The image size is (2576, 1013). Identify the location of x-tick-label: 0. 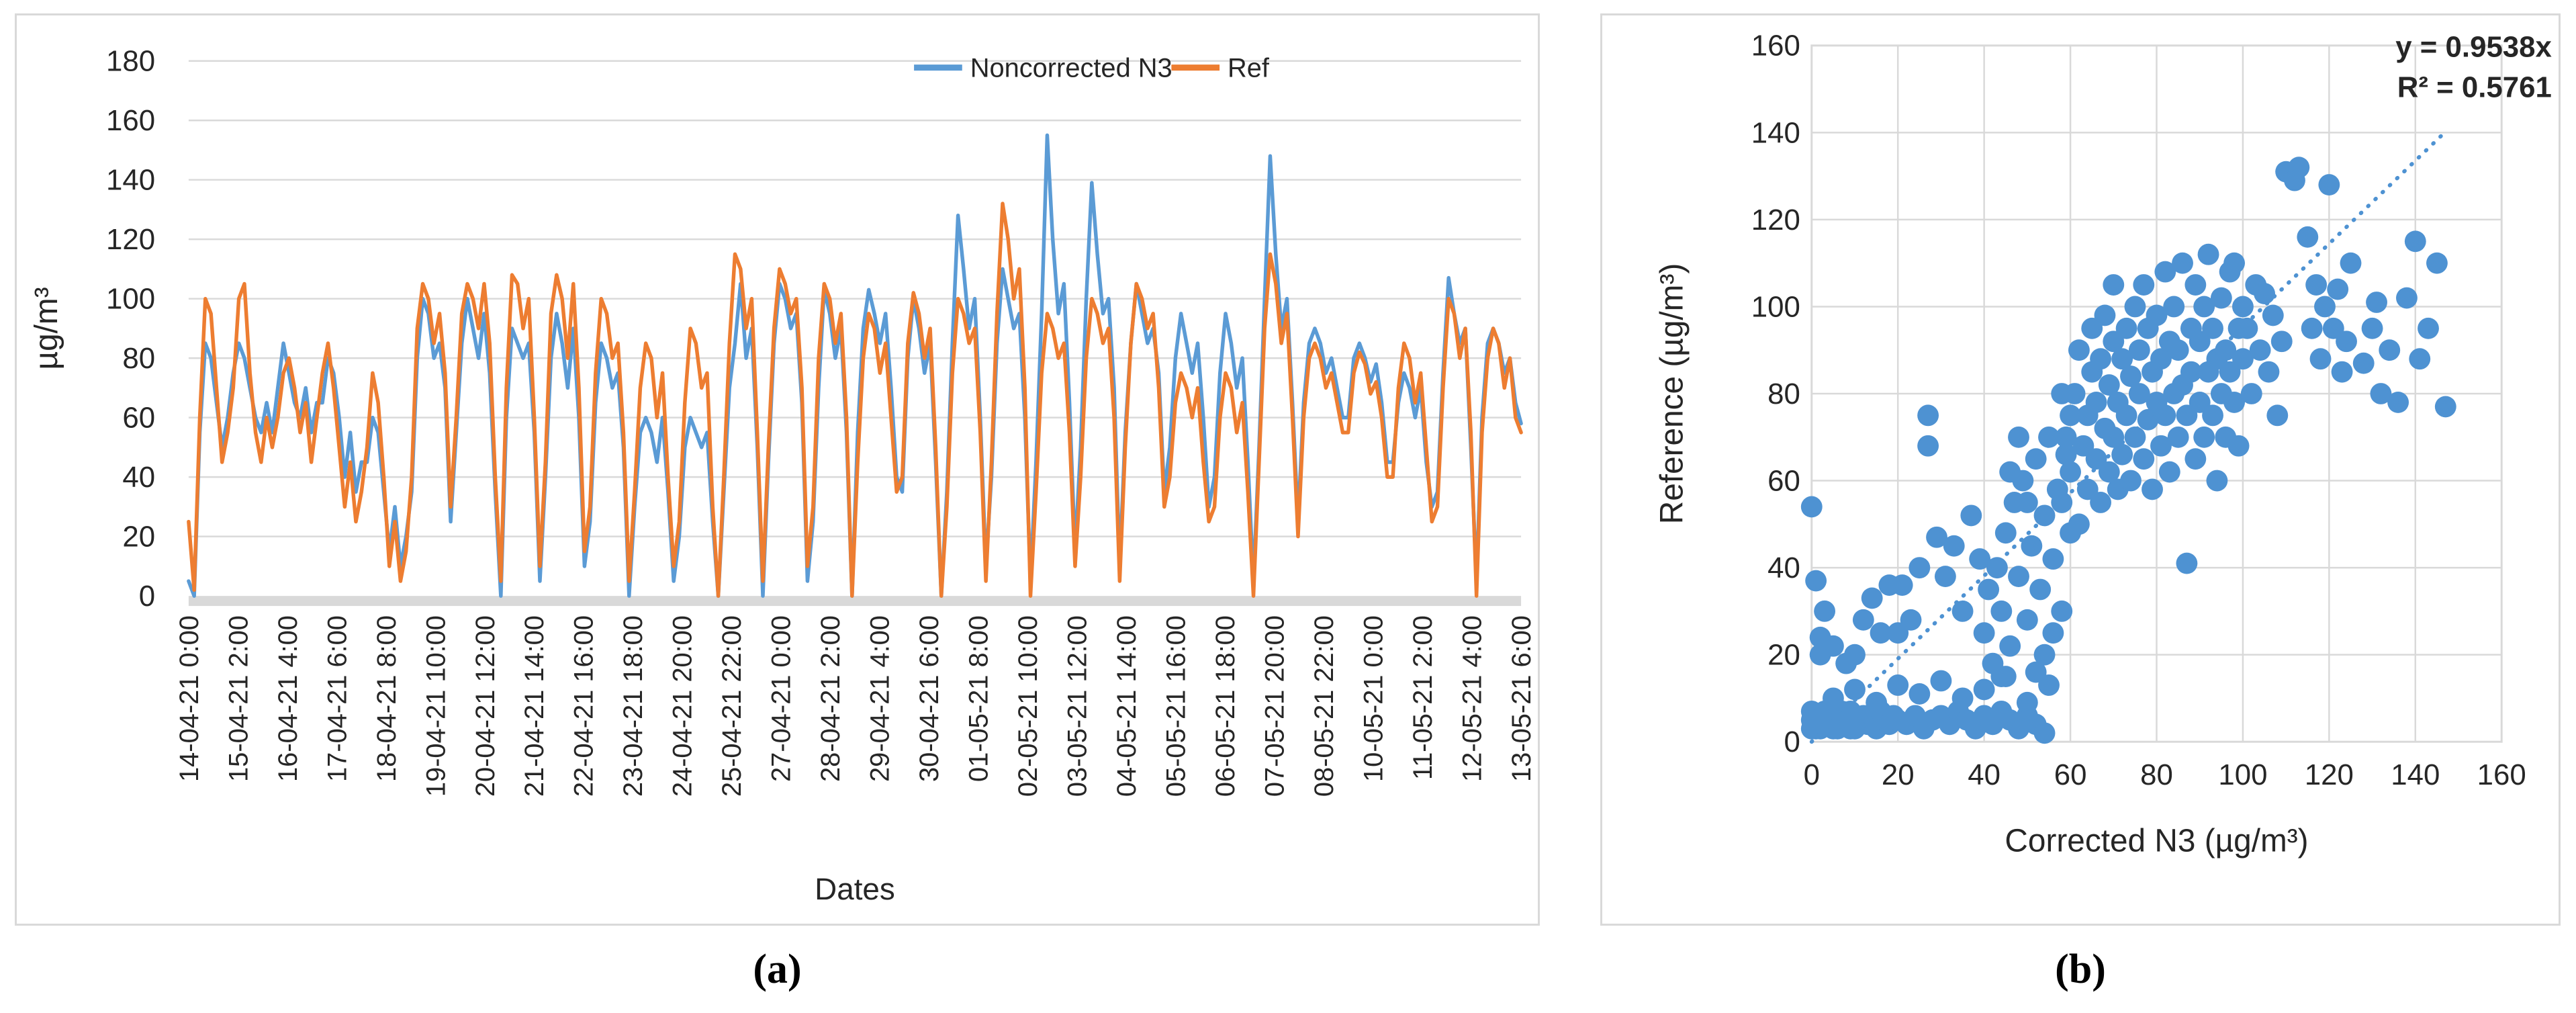
(1812, 774).